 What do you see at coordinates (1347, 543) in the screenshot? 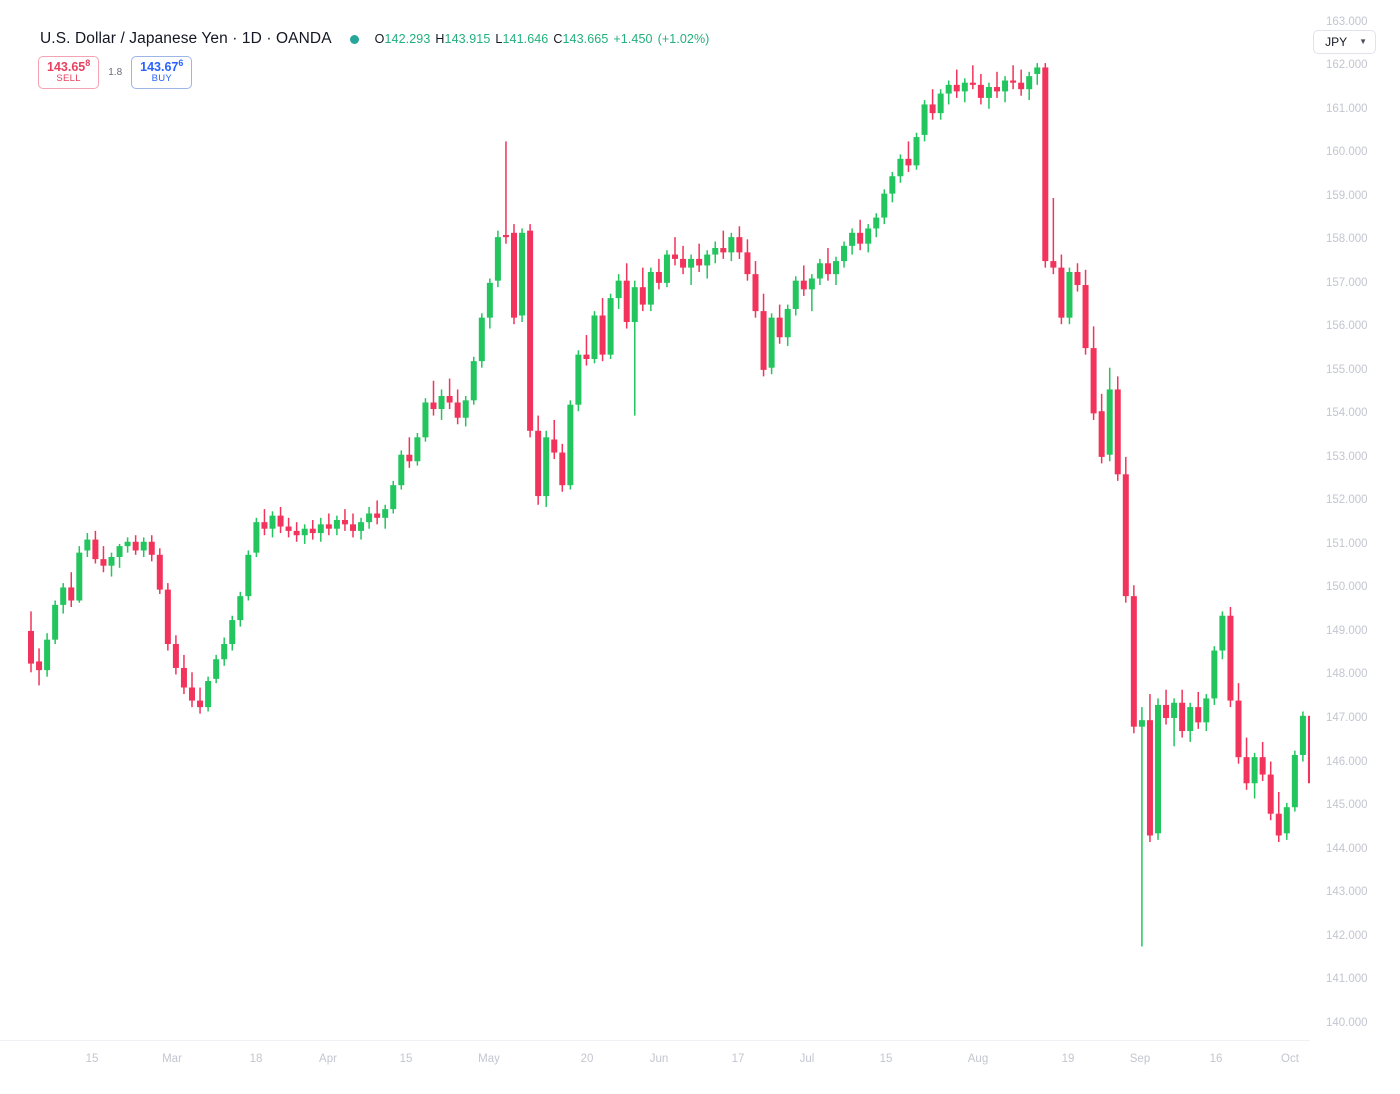
I see `price-tick: 151.000` at bounding box center [1347, 543].